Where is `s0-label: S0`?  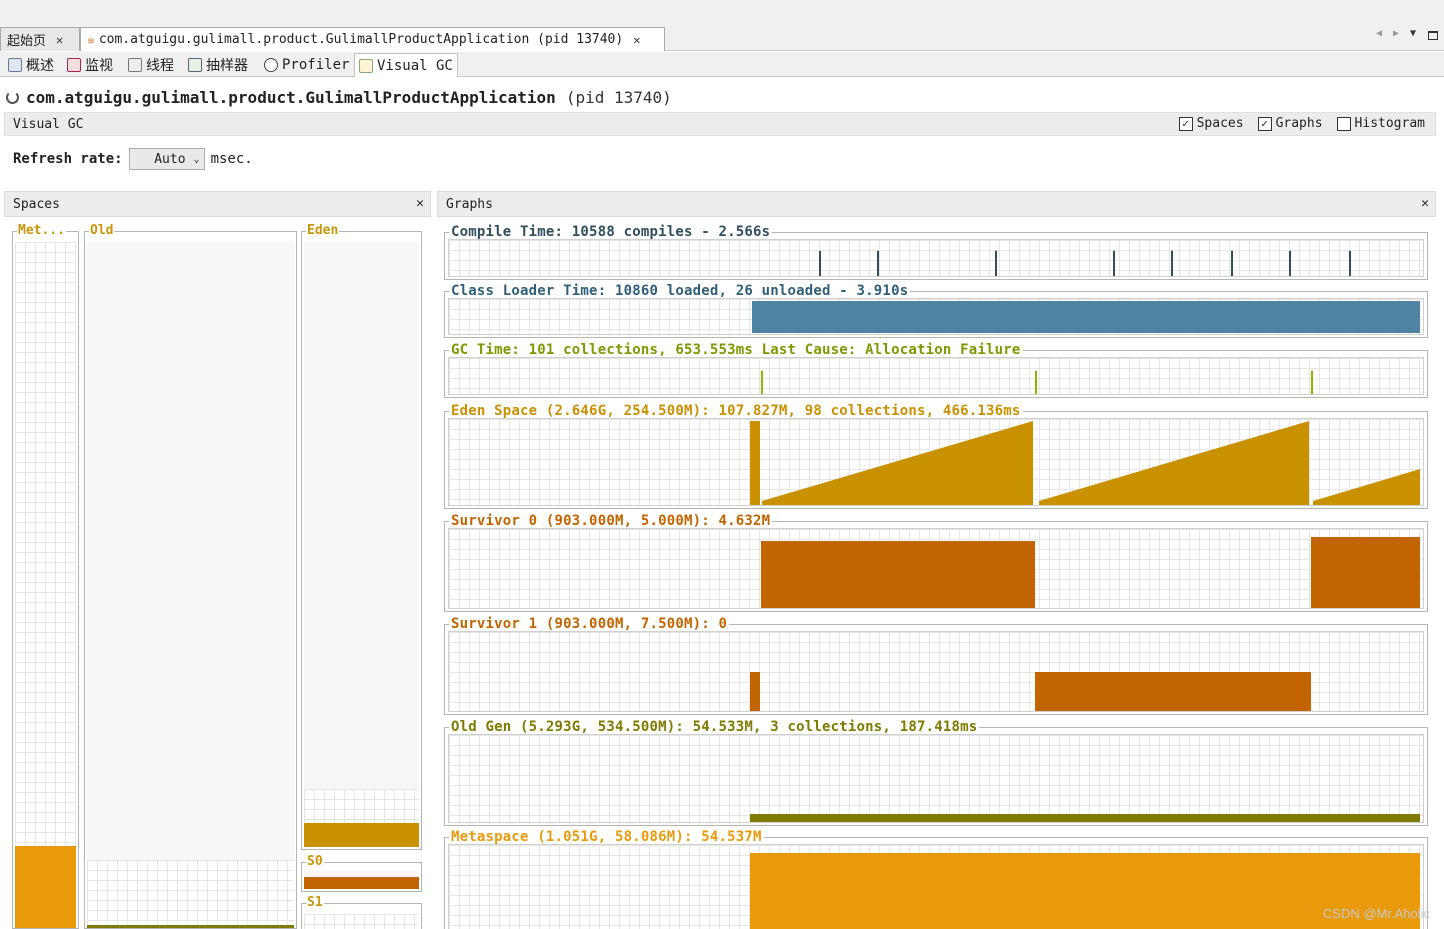 s0-label: S0 is located at coordinates (315, 862).